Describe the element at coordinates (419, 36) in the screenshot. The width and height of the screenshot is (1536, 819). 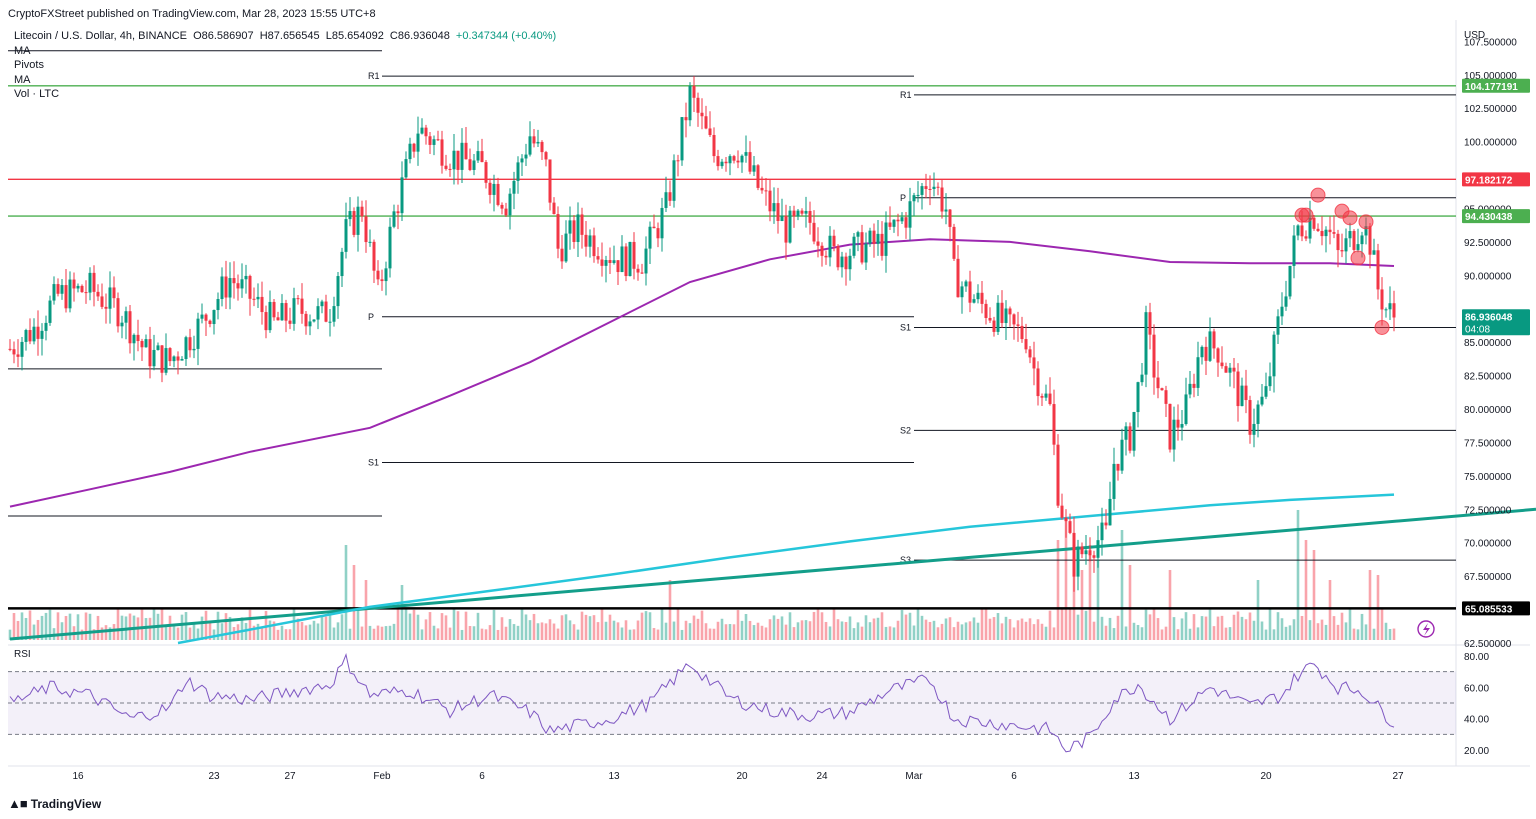
I see `legend-close: C86.936048` at that location.